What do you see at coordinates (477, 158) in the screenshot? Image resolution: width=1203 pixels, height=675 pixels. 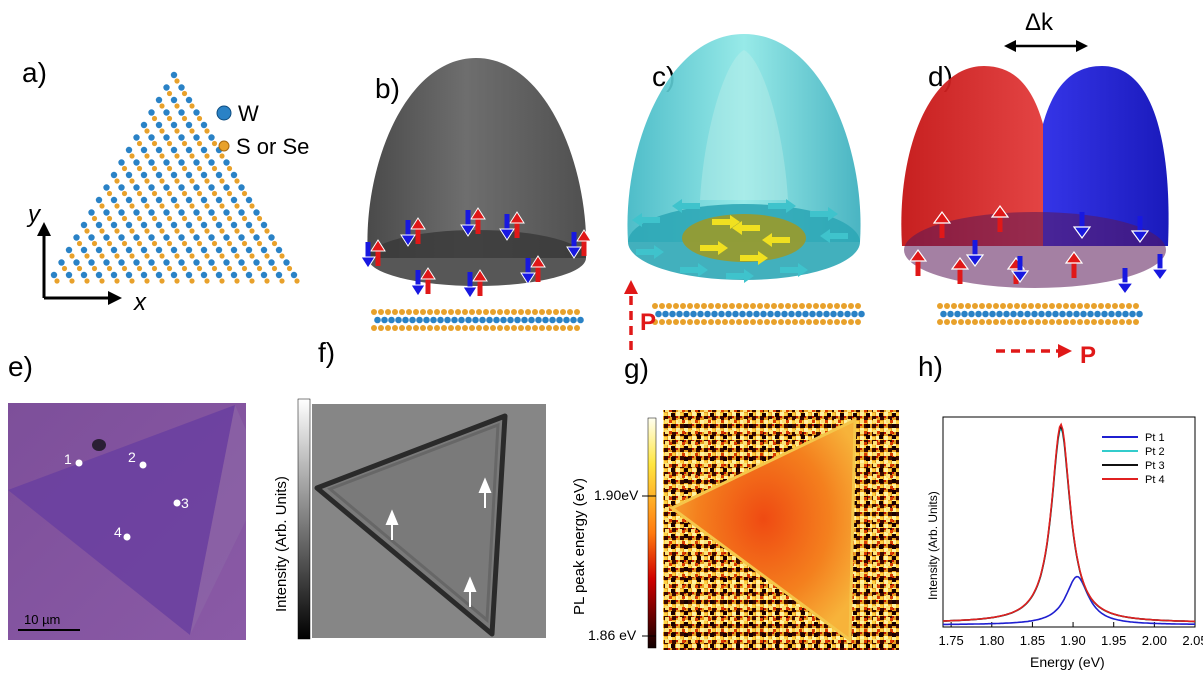 I see `band-paraboloid-gray` at bounding box center [477, 158].